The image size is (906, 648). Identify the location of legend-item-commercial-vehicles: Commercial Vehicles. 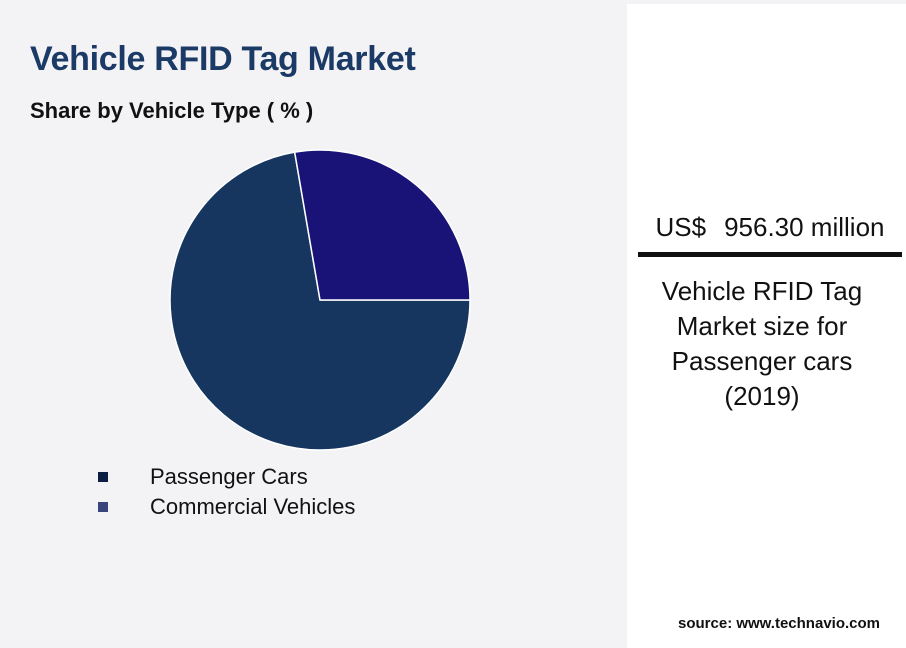
(226, 507).